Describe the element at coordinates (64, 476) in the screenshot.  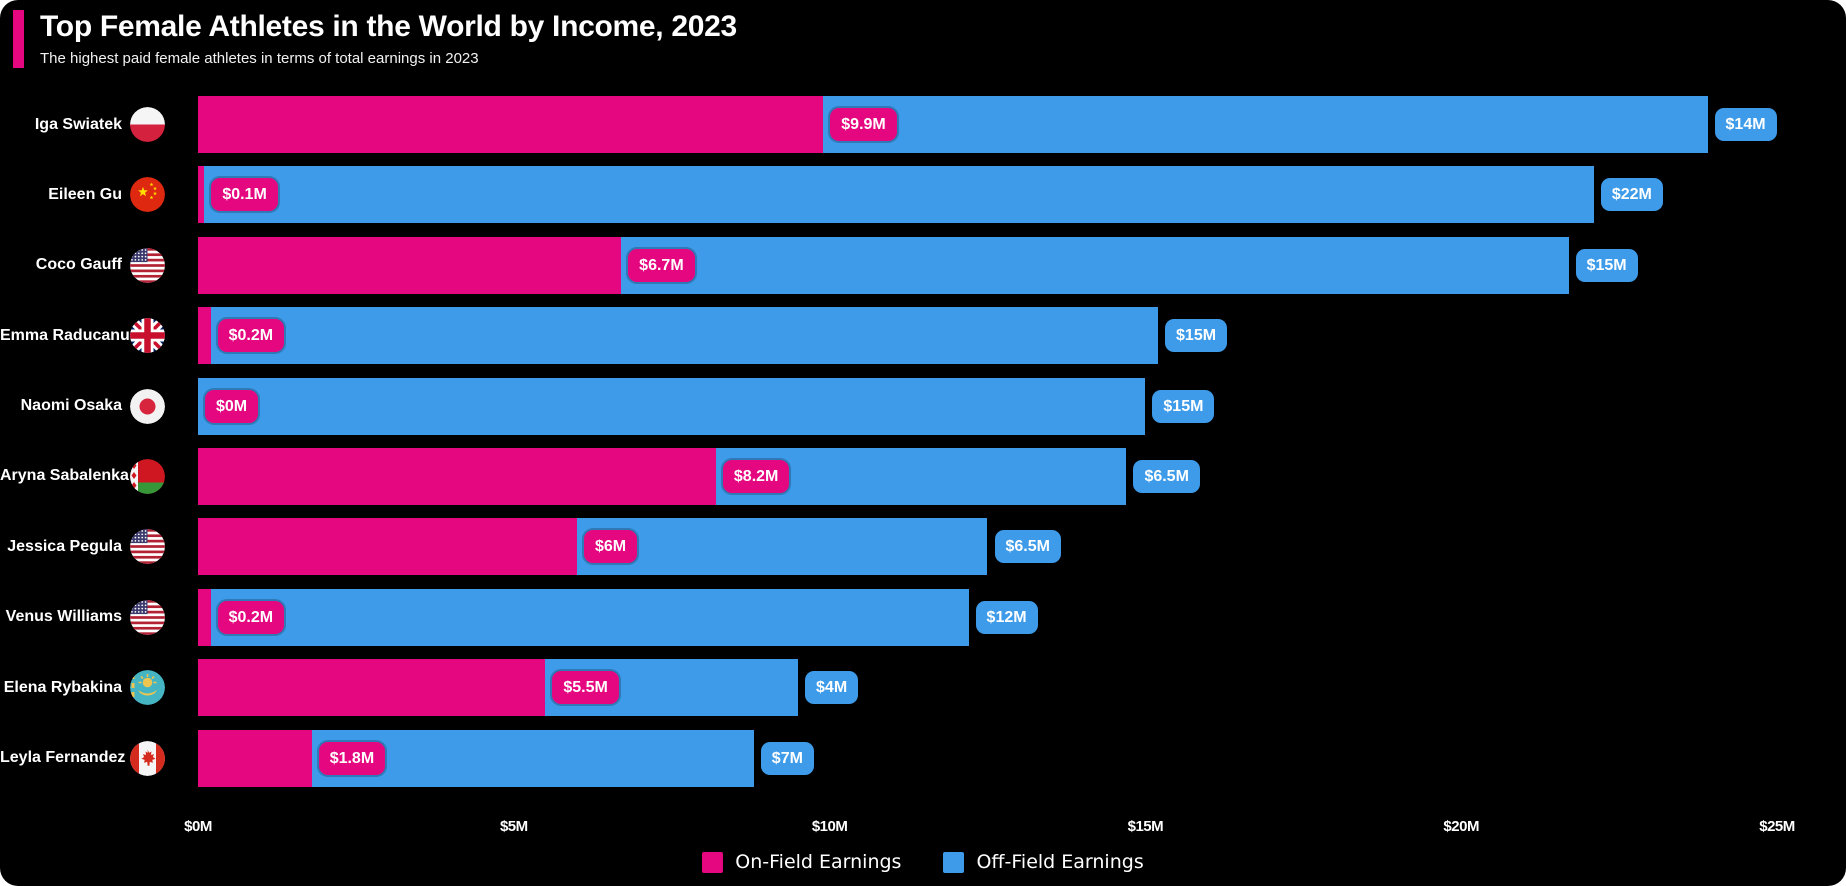
I see `athlete-name: Aryna Sabalenka` at that location.